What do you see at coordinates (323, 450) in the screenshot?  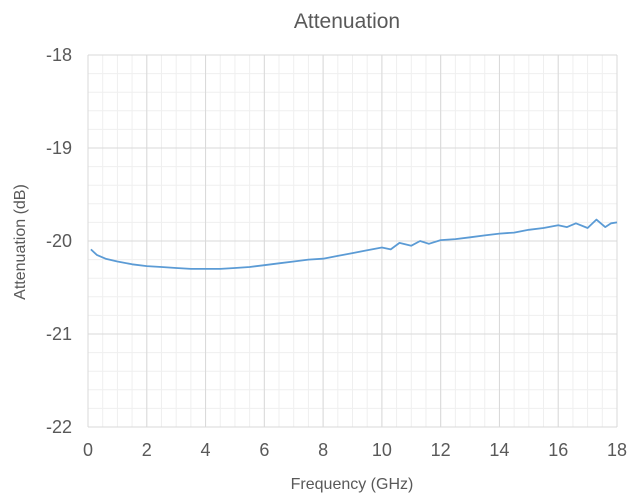 I see `x-tick-label: 8` at bounding box center [323, 450].